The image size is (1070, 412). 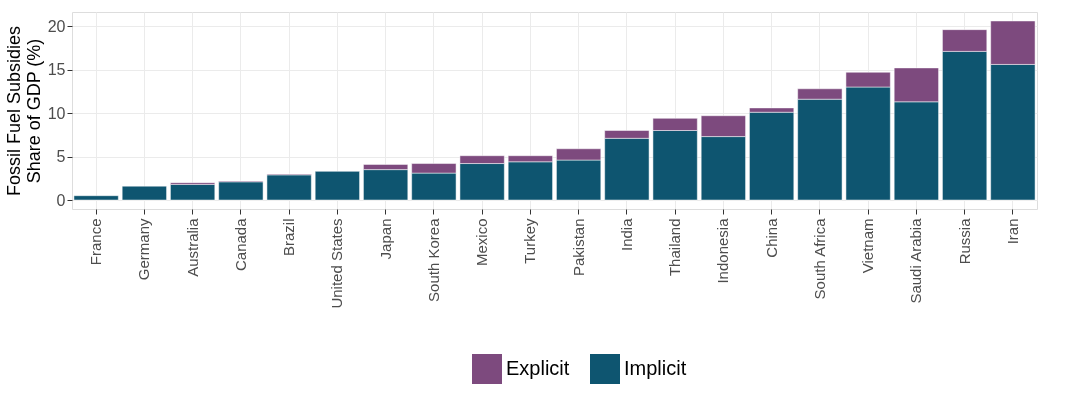 I want to click on y-tick-label: 15, so click(x=56, y=70).